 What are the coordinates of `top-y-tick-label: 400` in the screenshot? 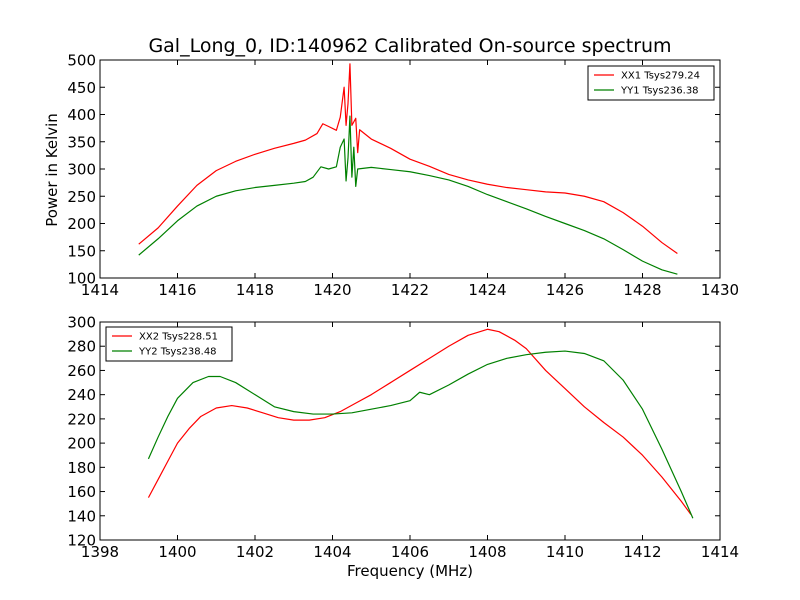 It's located at (81, 115).